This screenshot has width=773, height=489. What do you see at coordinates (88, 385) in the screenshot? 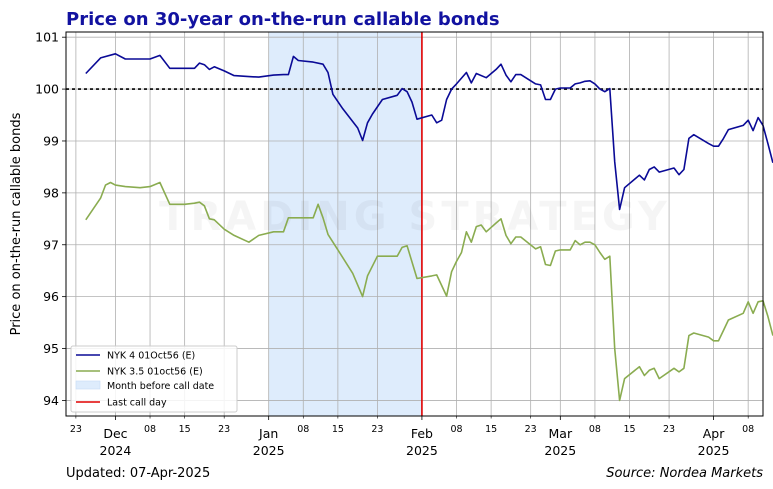
I see `legend-swatch-shaded` at bounding box center [88, 385].